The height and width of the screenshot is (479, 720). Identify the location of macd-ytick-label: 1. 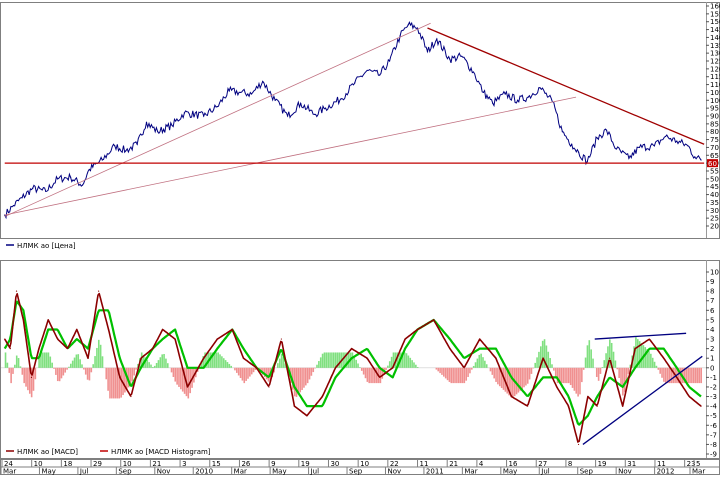
(712, 359).